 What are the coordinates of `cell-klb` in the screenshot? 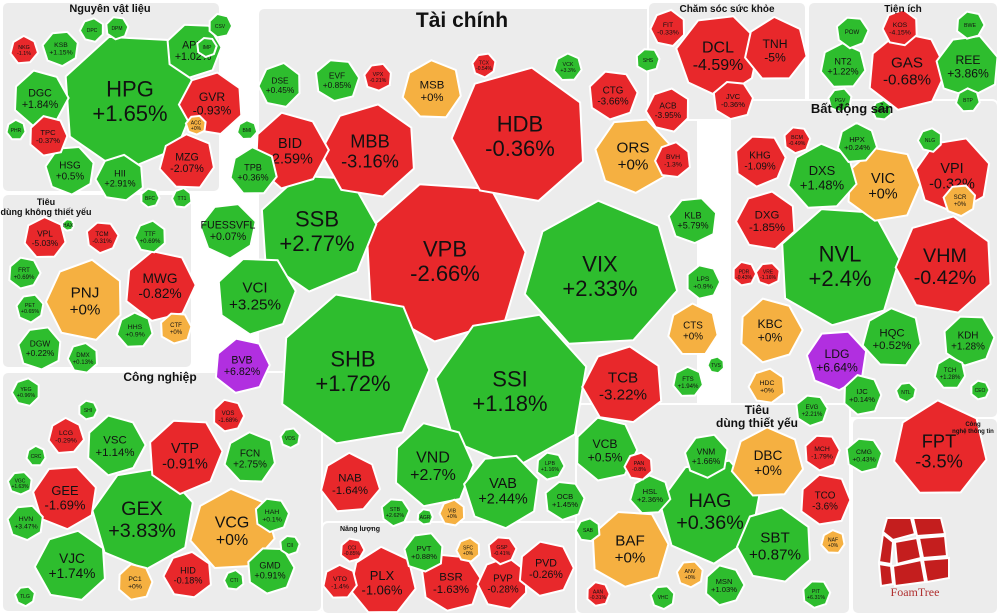 It's located at (692, 221).